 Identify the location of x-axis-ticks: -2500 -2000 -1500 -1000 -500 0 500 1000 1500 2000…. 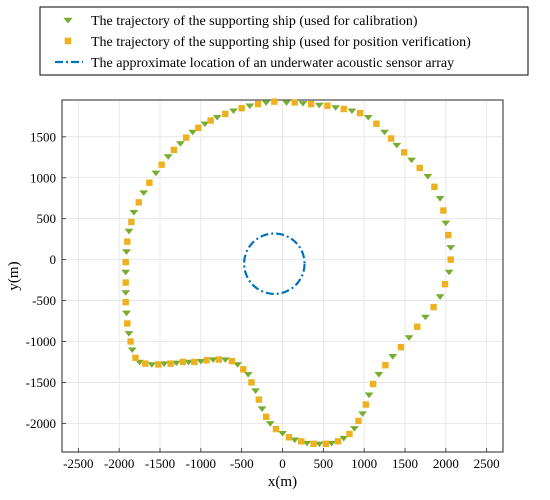
(281, 459).